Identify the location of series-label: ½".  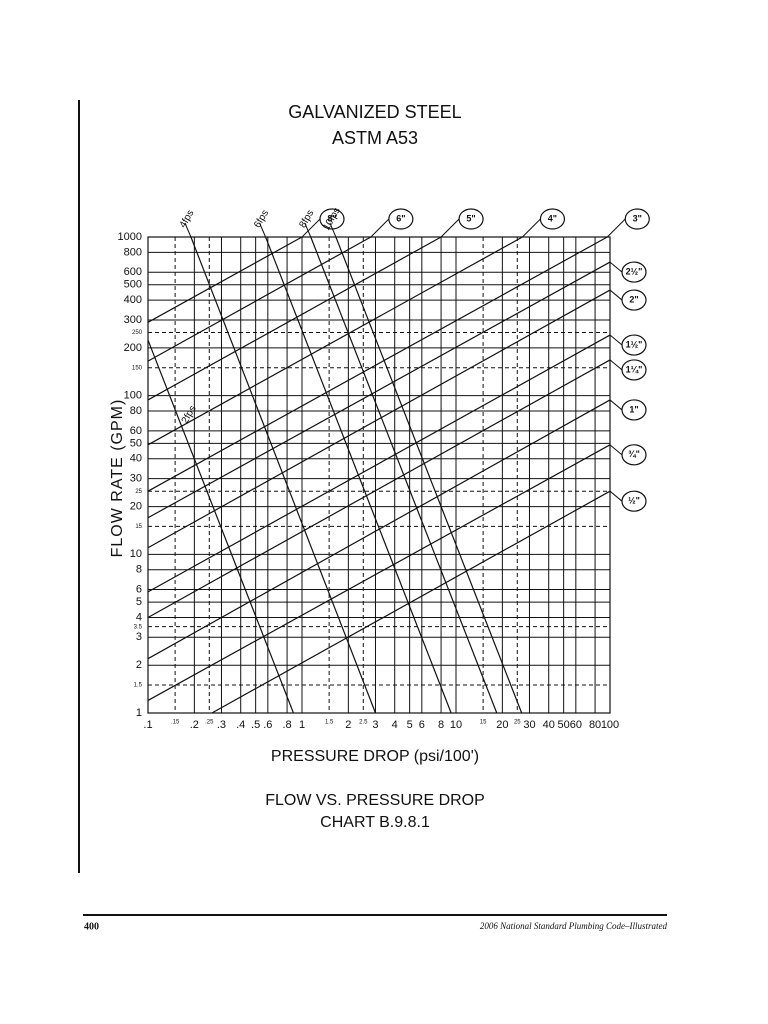
(634, 501).